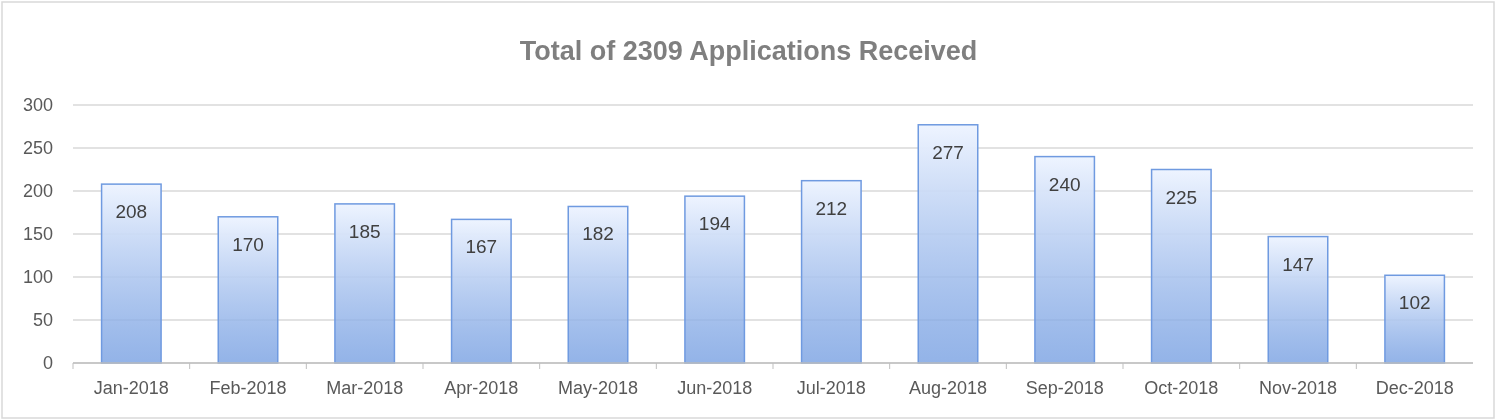  I want to click on data-label: 240, so click(1064, 184).